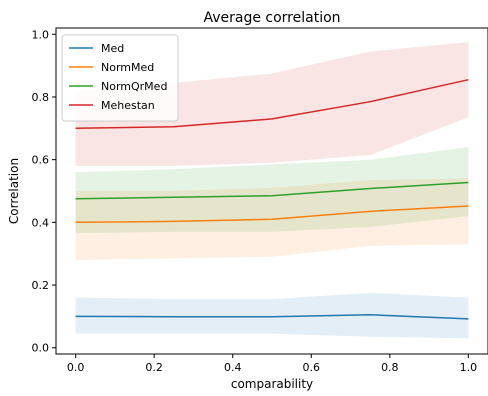  I want to click on band-med, so click(272, 315).